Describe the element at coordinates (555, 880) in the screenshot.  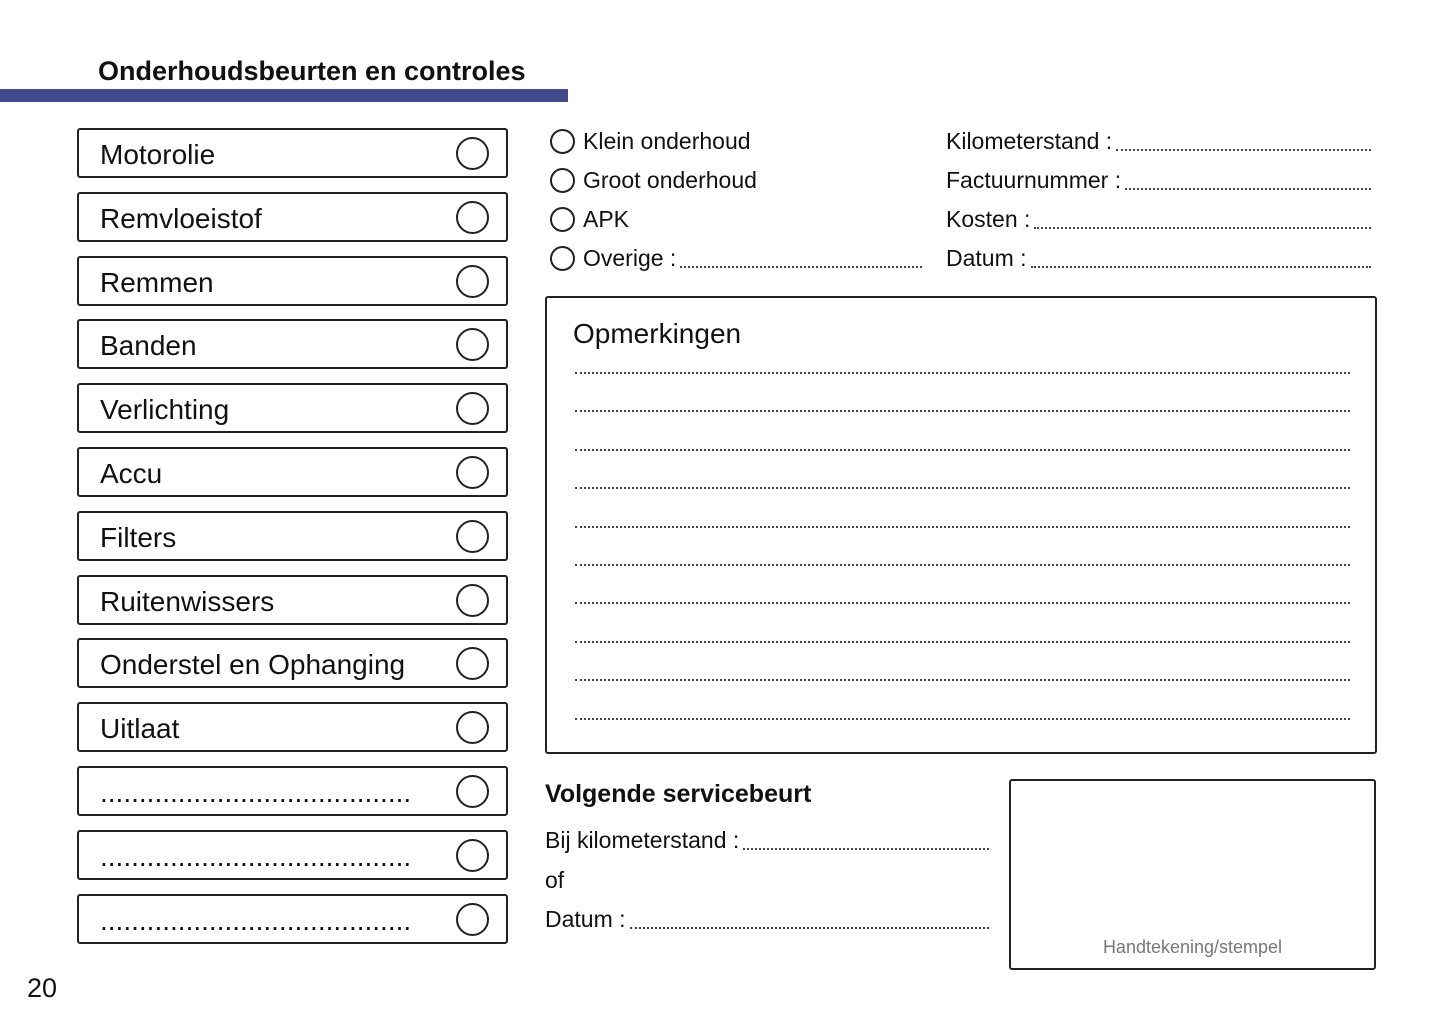
I see `or-label: of` at that location.